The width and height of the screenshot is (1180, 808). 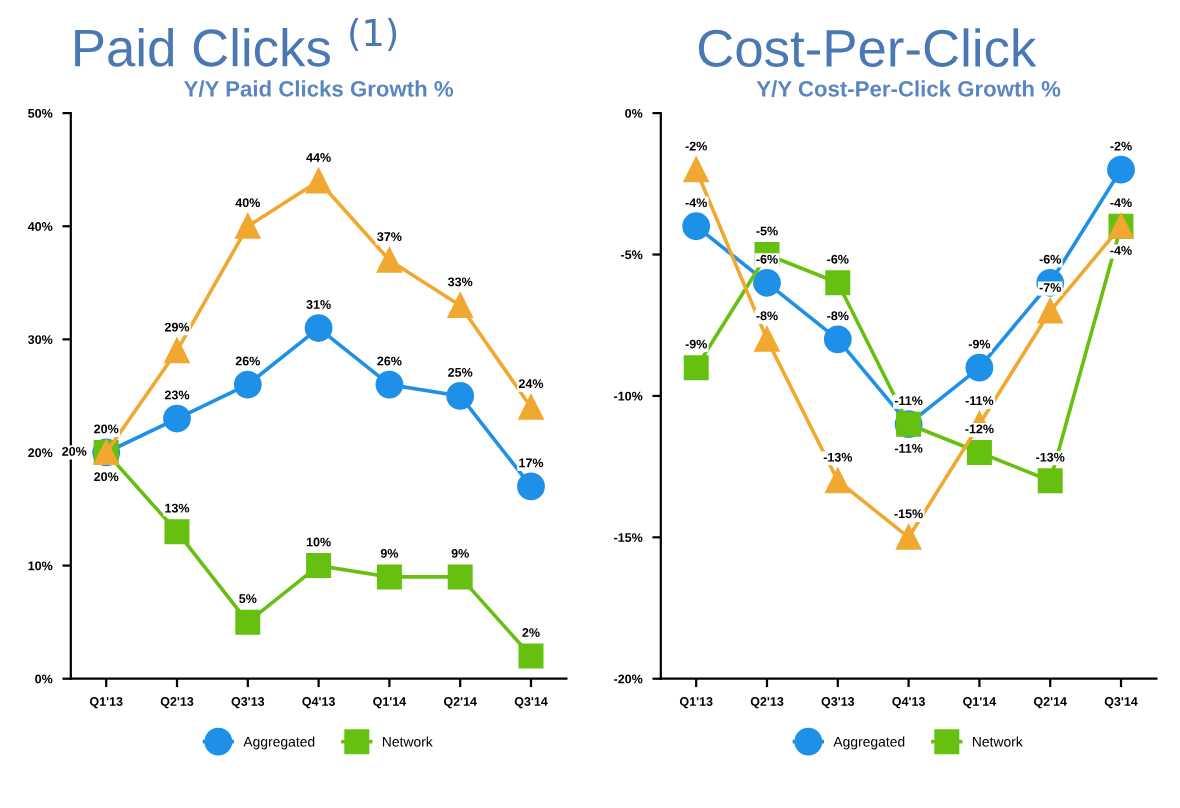 What do you see at coordinates (908, 88) in the screenshot?
I see `chart-subtitle: Y/Y Cost-Per-Click Growth %` at bounding box center [908, 88].